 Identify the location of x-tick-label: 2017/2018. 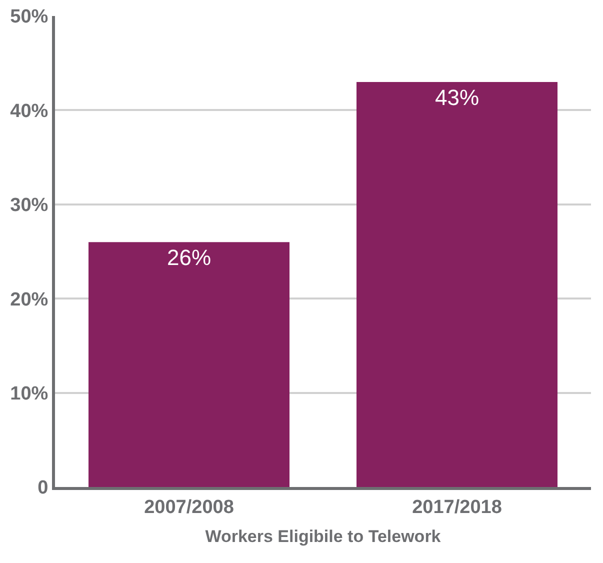
(457, 507).